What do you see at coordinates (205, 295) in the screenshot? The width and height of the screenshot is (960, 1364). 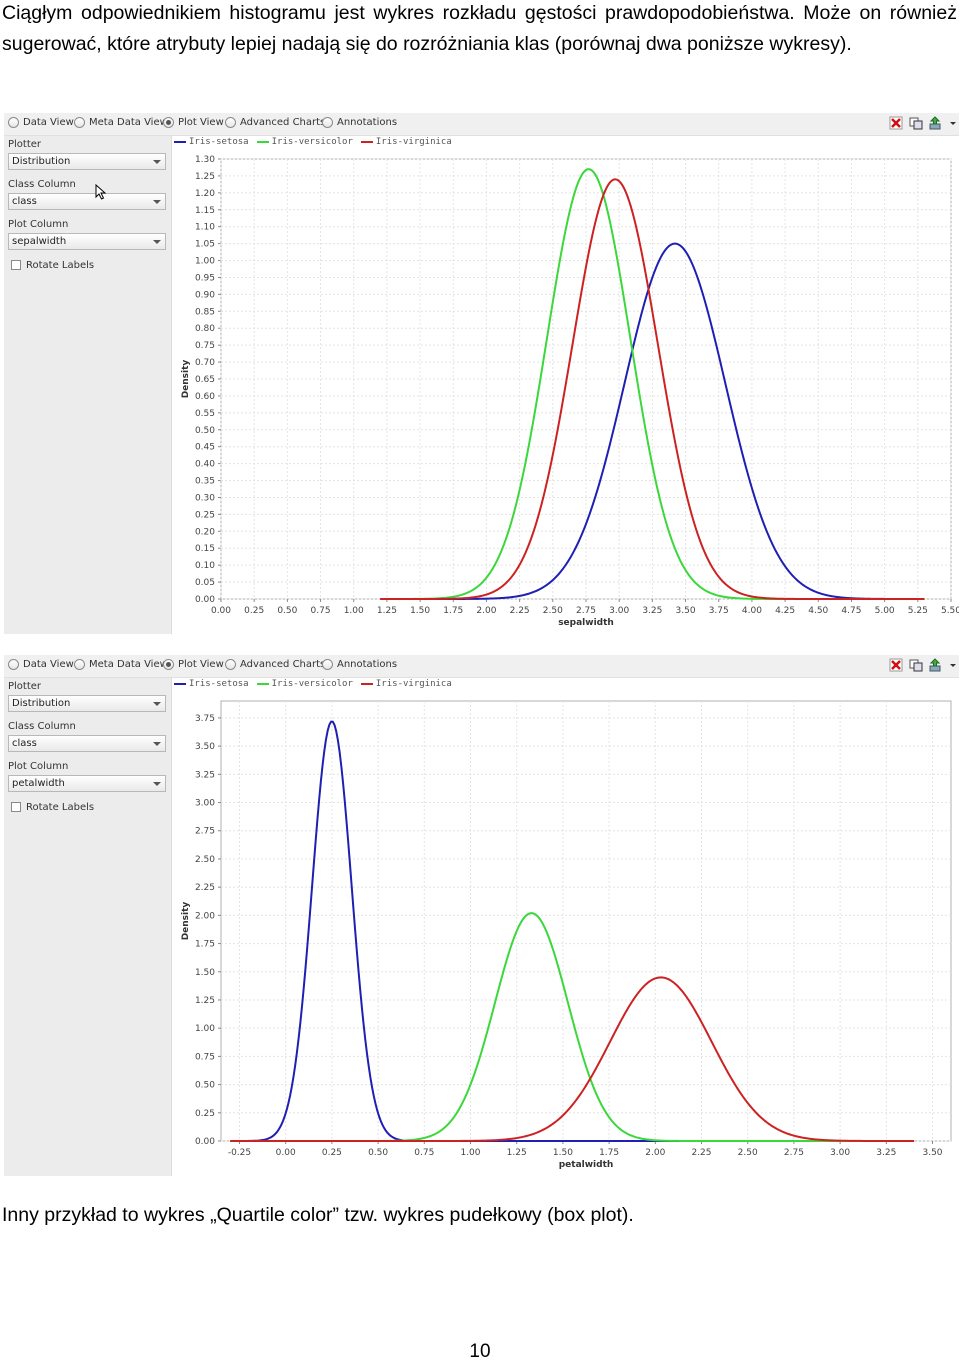 I see `y-tick-label: 0.90` at bounding box center [205, 295].